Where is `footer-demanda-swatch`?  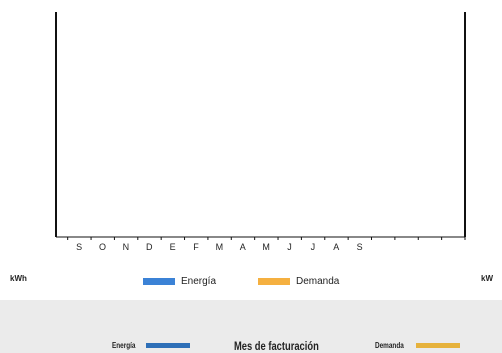 footer-demanda-swatch is located at coordinates (438, 345).